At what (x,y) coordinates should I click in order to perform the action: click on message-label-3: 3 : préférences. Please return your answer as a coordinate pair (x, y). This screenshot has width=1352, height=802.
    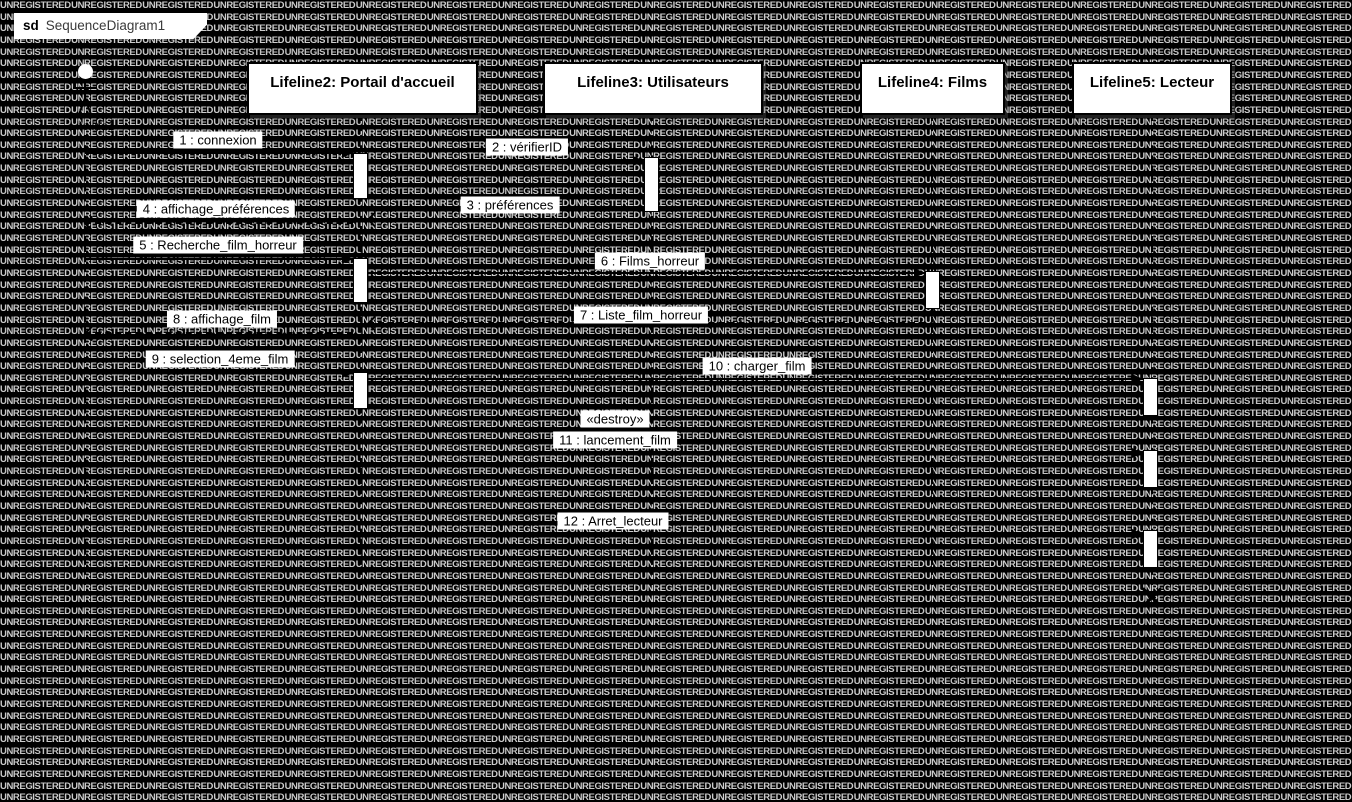
    Looking at the image, I should click on (510, 205).